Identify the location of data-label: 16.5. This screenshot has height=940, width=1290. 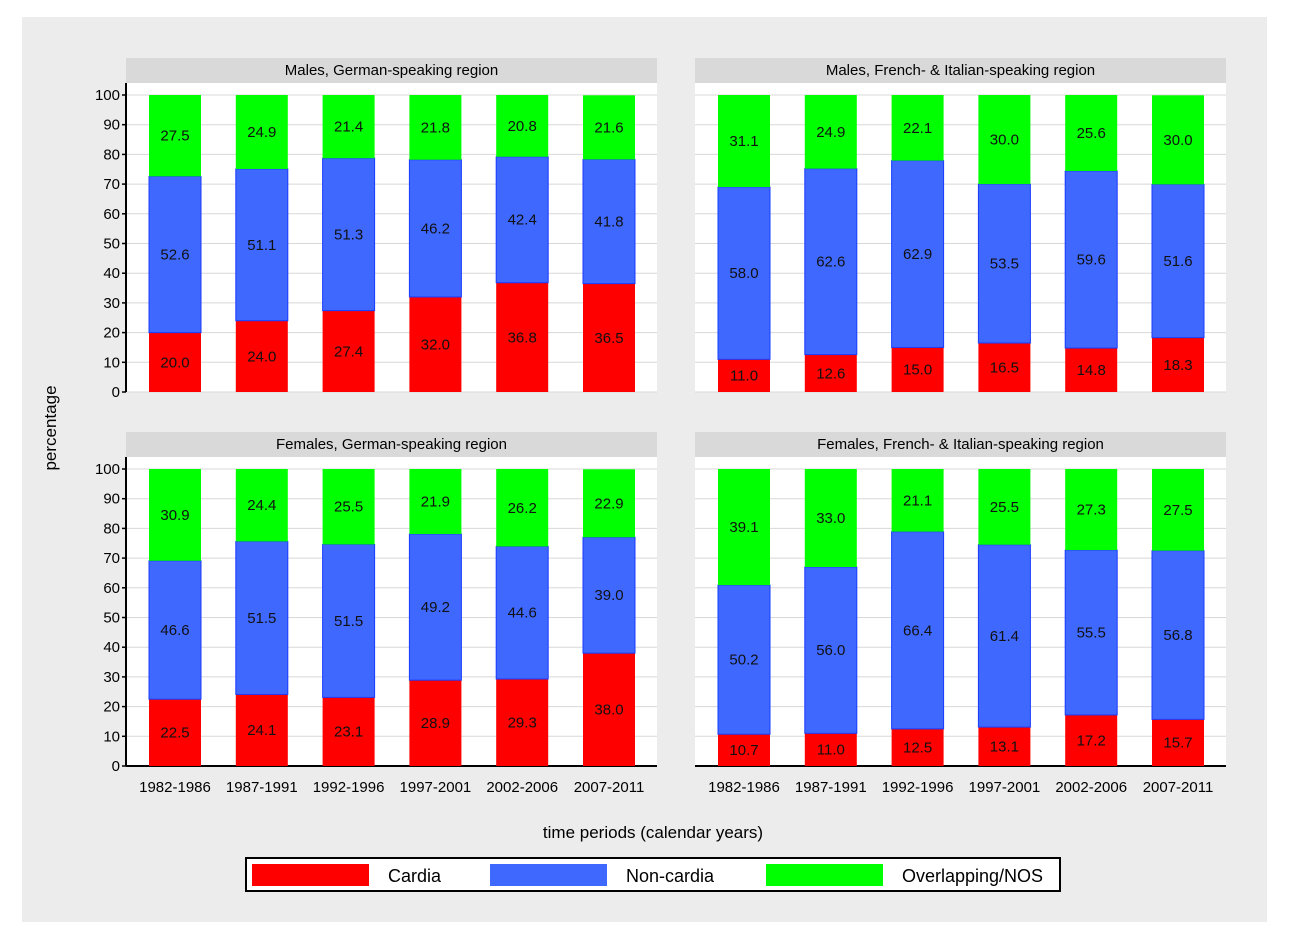
(1004, 367).